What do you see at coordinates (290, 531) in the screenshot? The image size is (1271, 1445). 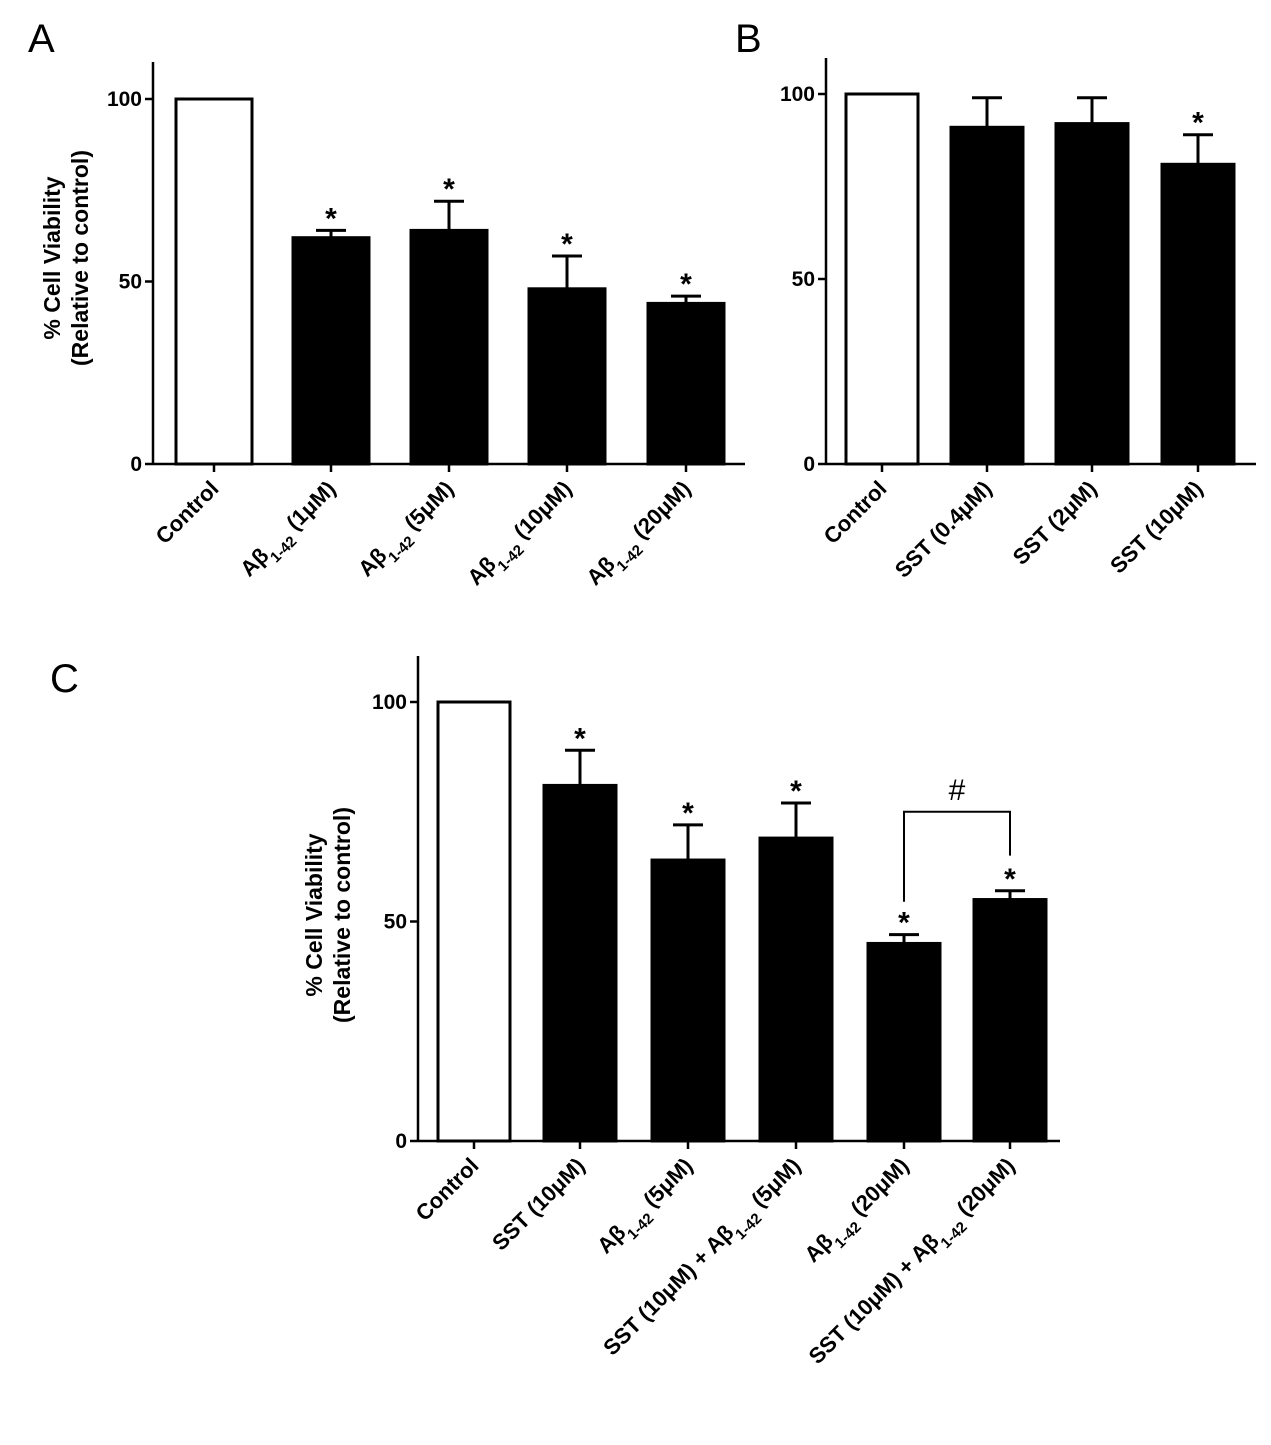 I see `x-category-label: Aβ1-42 (1μM)` at bounding box center [290, 531].